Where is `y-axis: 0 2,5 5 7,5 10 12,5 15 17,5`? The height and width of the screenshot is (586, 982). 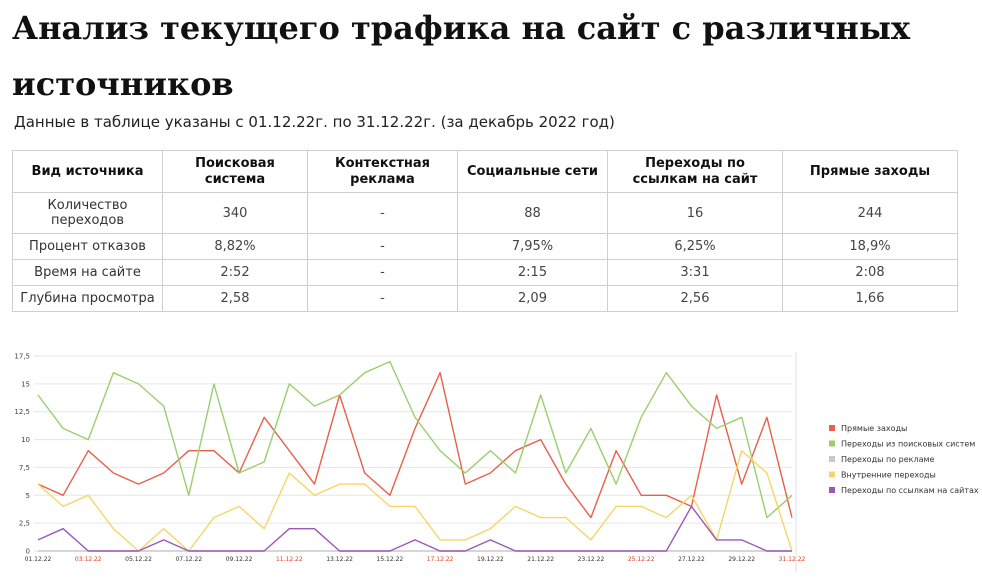 y-axis: 0 2,5 5 7,5 10 12,5 15 17,5 is located at coordinates (22, 454).